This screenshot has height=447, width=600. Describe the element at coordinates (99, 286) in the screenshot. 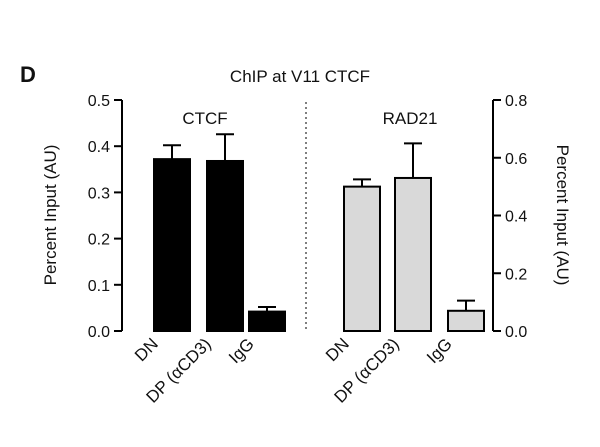

I see `y-tick-label: 0.1` at that location.